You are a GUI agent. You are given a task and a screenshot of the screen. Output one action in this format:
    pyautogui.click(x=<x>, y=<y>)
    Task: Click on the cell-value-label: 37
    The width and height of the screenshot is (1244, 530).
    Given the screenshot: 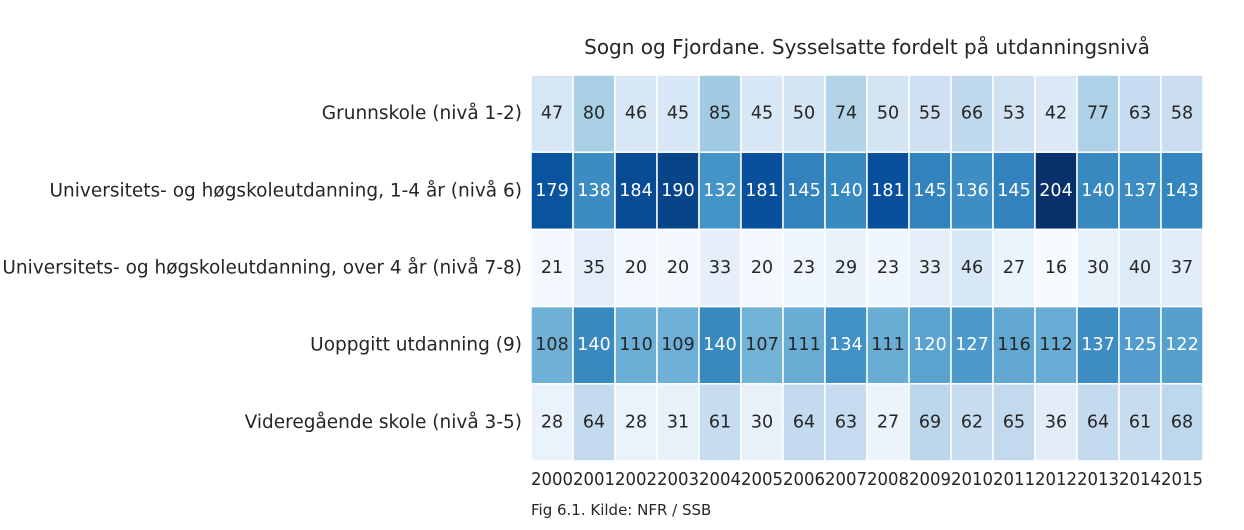 What is the action you would take?
    pyautogui.click(x=1182, y=268)
    